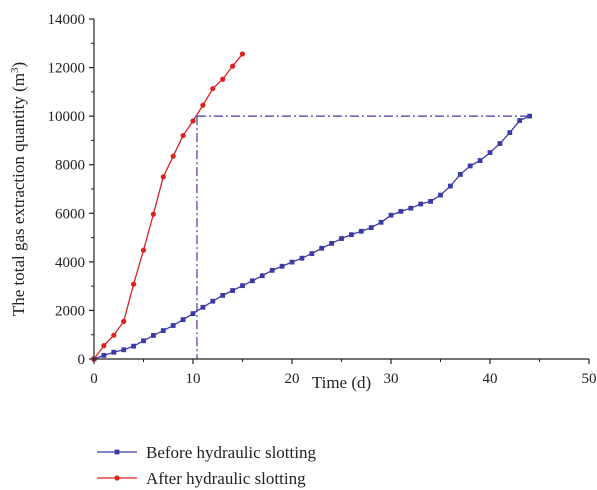 The height and width of the screenshot is (490, 597). I want to click on x-axis-ticks: 0 10 20 30 40 50, so click(343, 373).